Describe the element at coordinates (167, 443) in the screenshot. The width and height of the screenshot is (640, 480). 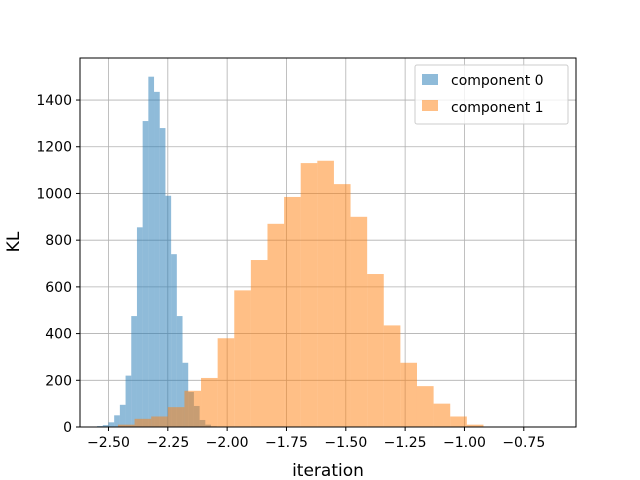
I see `x-tick-label: −2.25` at that location.